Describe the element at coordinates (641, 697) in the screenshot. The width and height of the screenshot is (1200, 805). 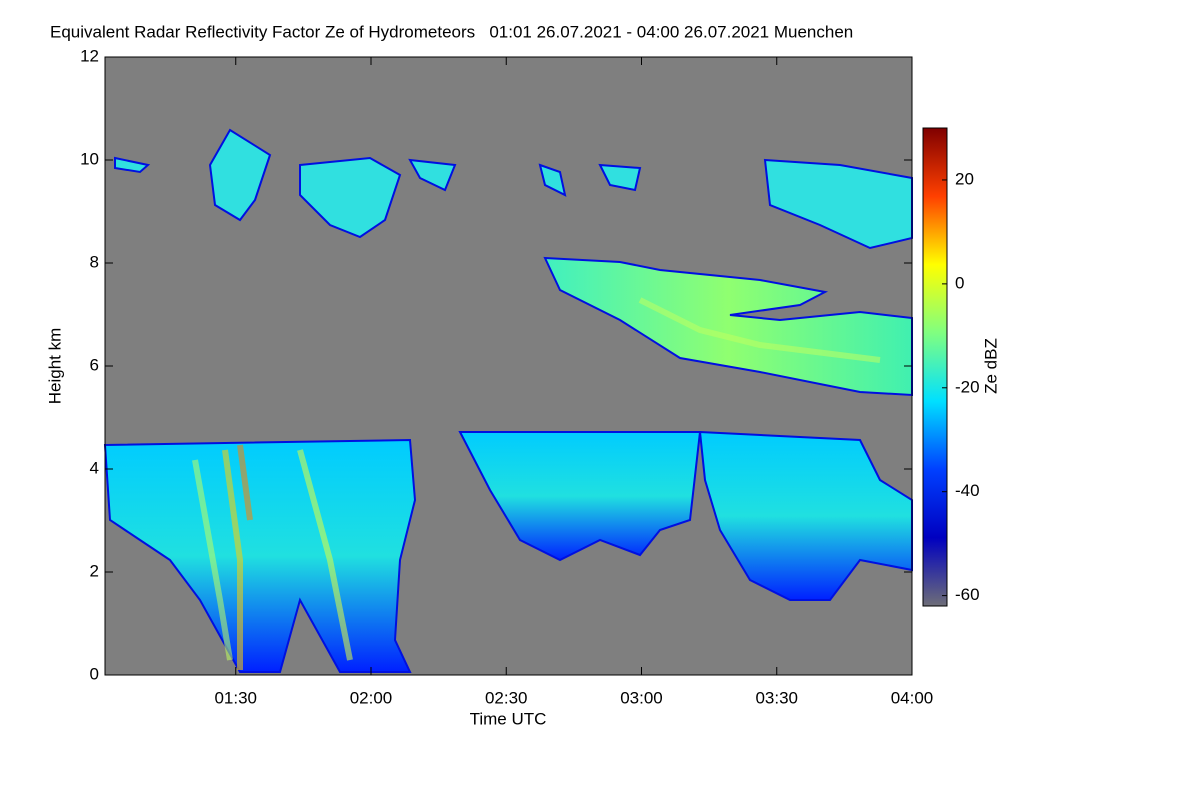
I see `x-tick-label: 03:00` at that location.